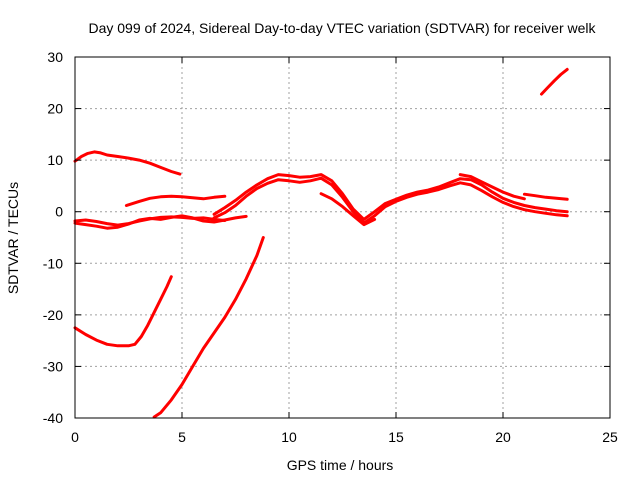  Describe the element at coordinates (13, 238) in the screenshot. I see `y-axis-label: SDTVAR / TECUs` at that location.